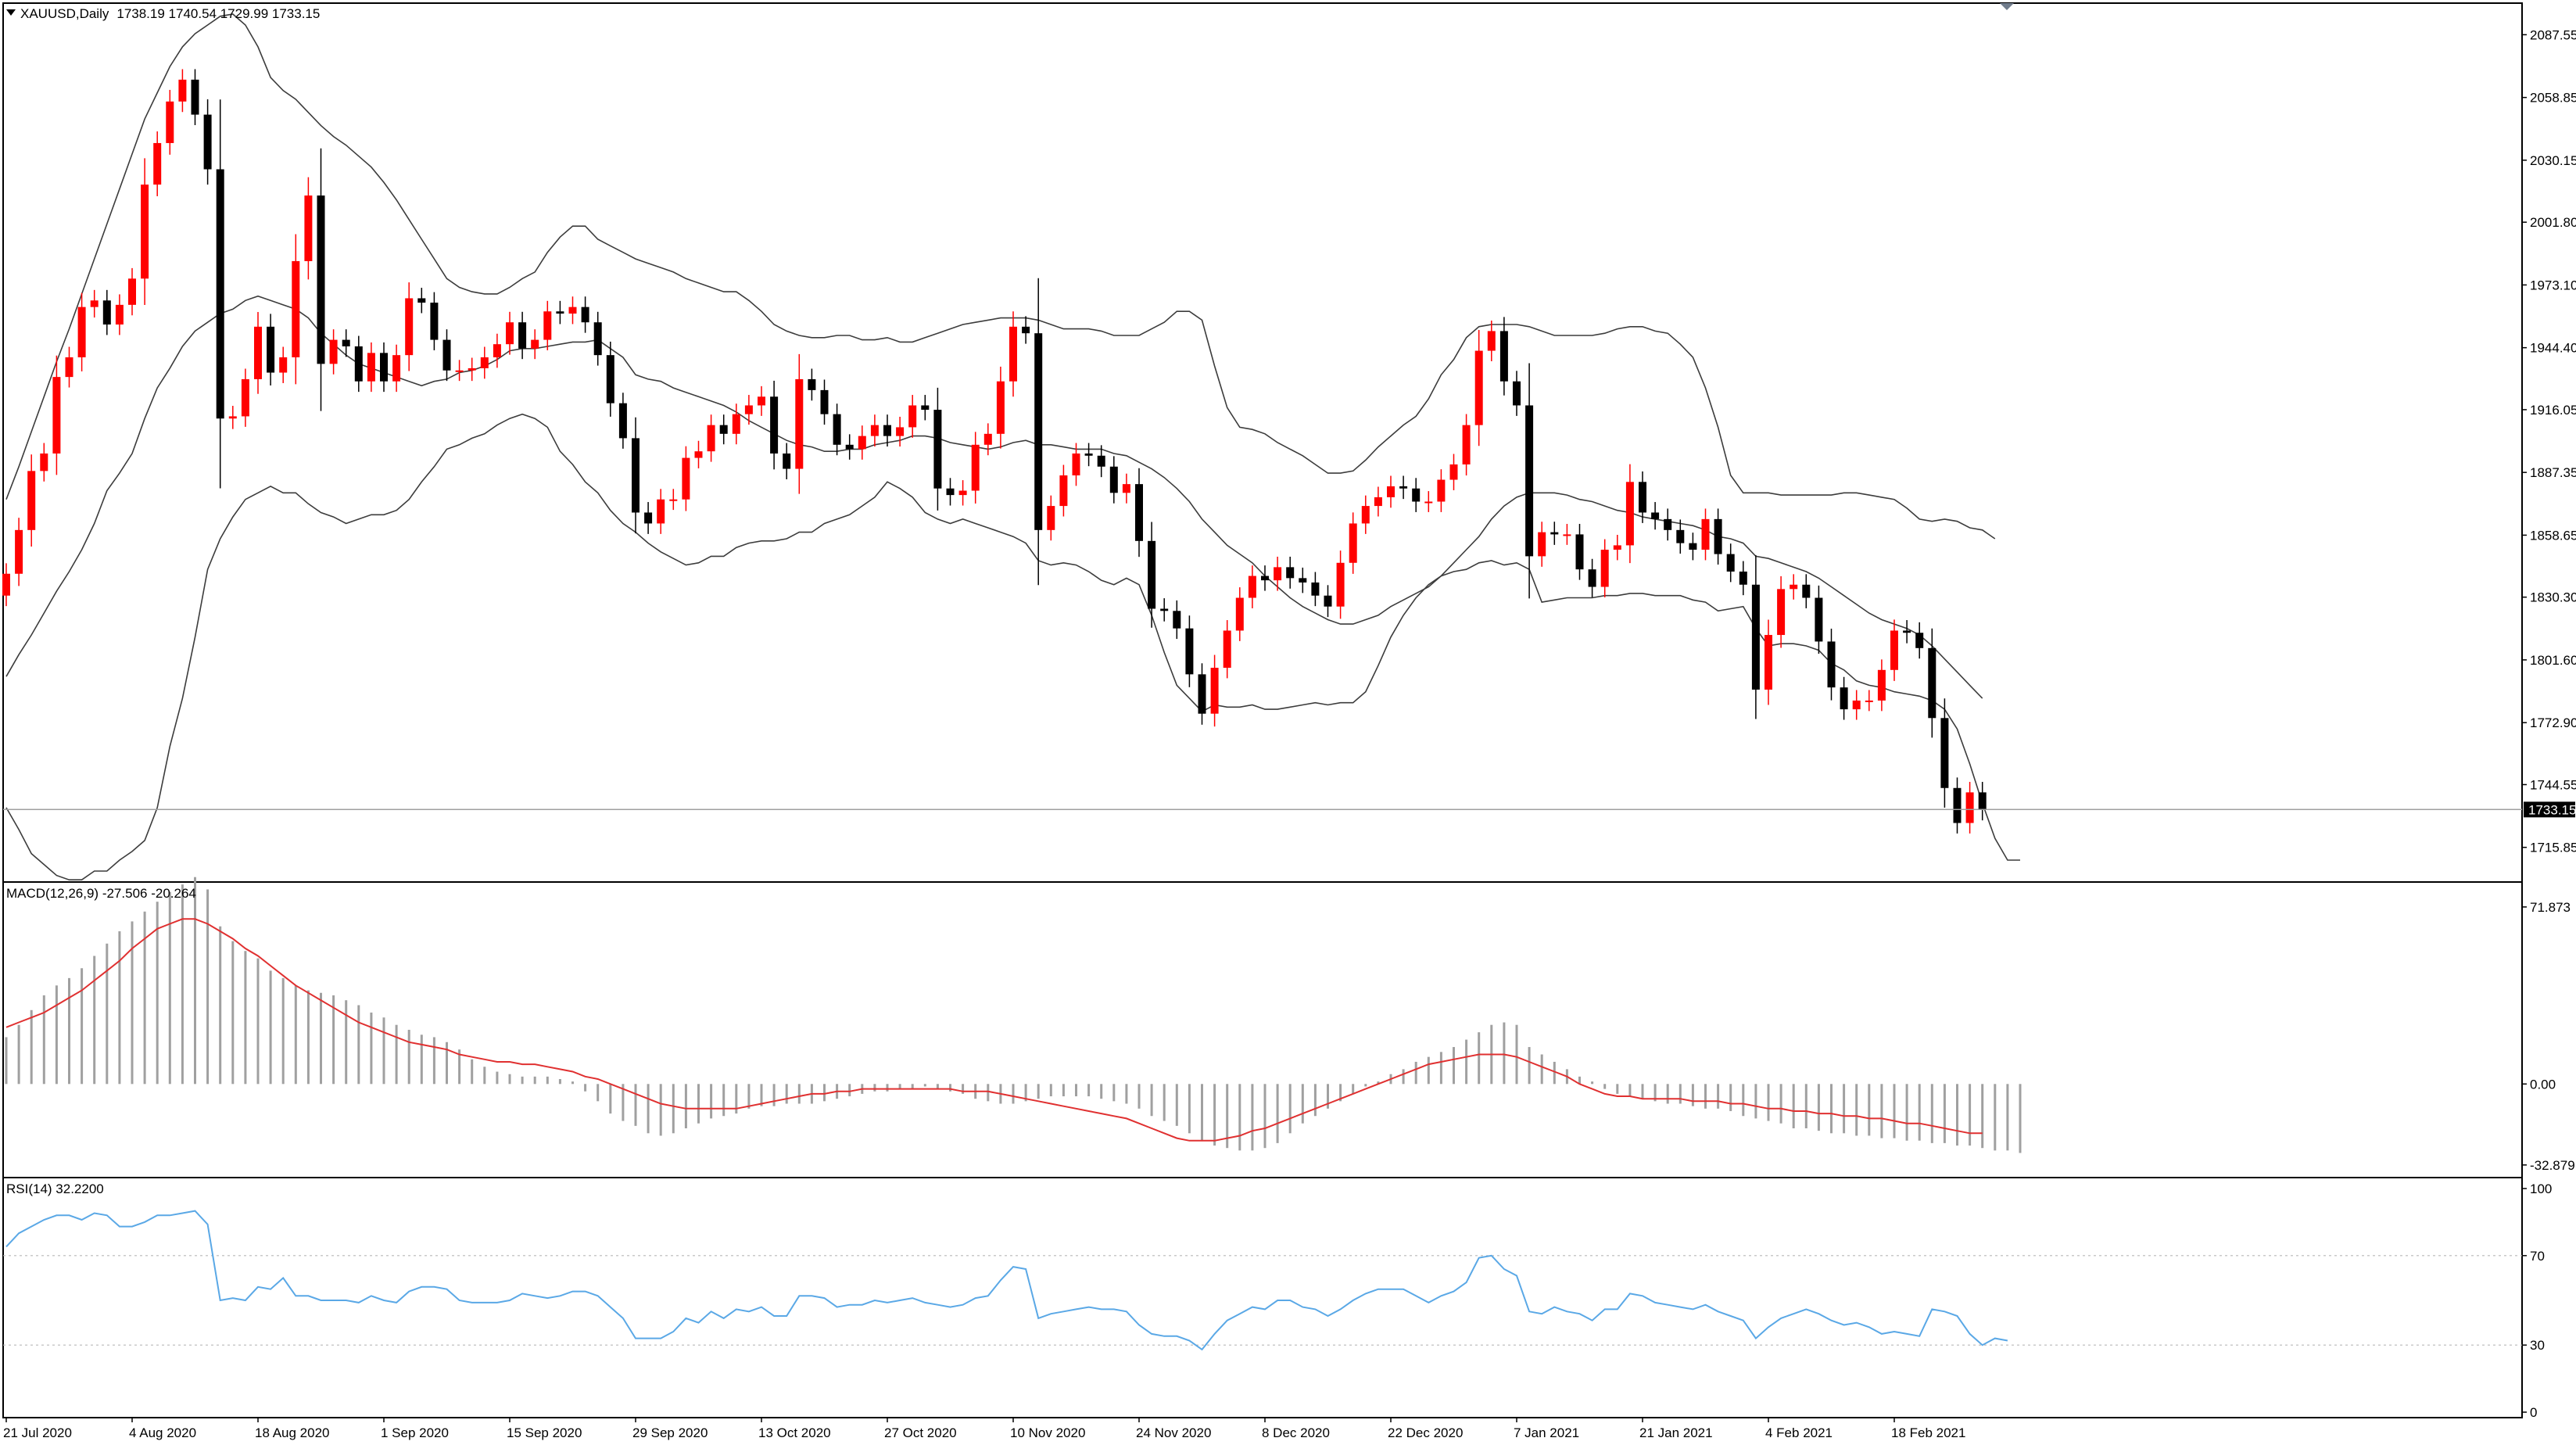  What do you see at coordinates (2550, 809) in the screenshot?
I see `last-price-tag: 1733.15` at bounding box center [2550, 809].